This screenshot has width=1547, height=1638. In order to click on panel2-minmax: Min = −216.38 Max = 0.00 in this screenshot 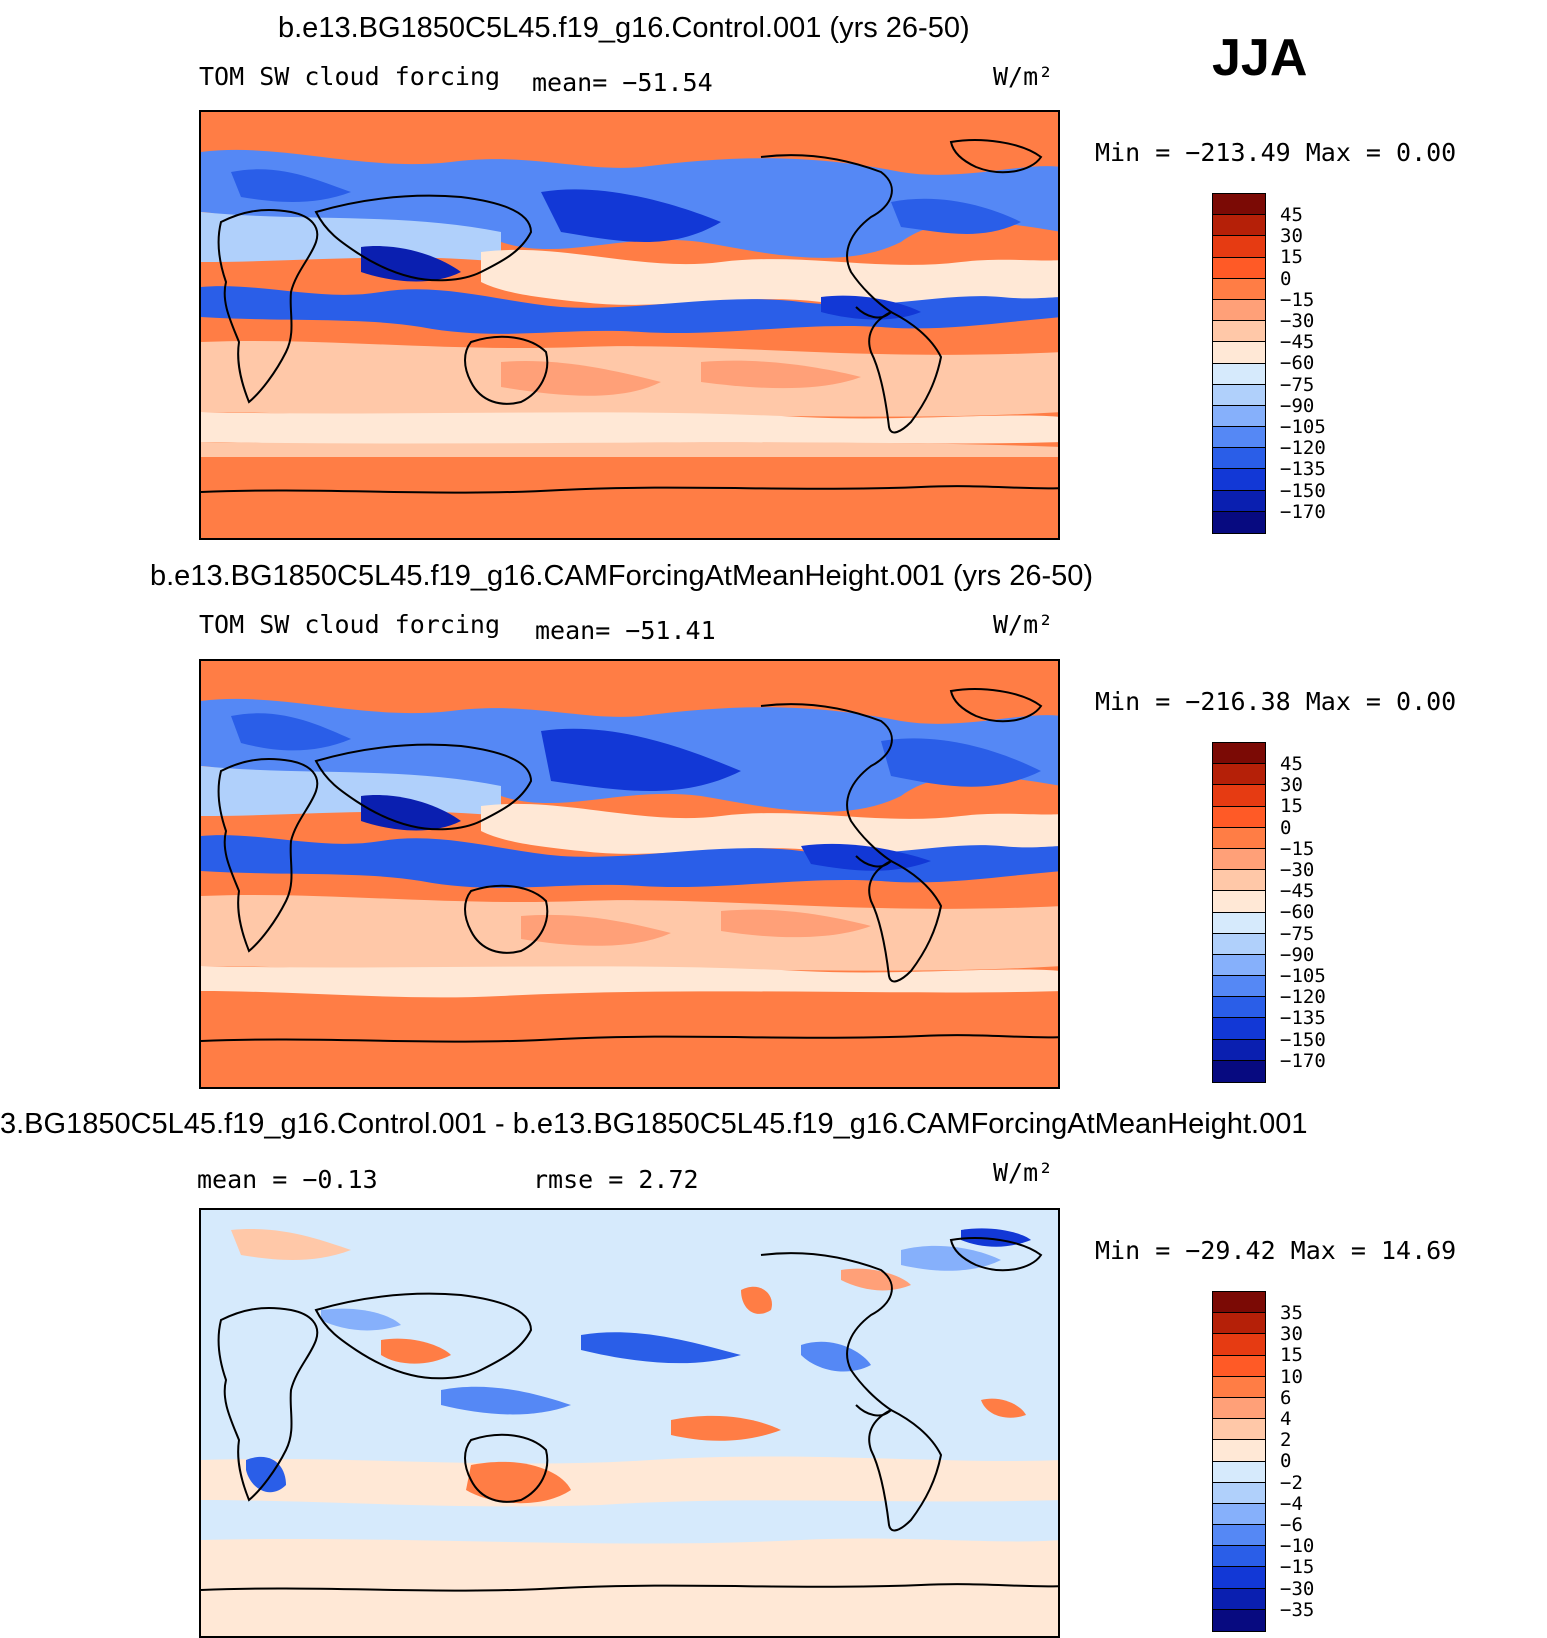, I will do `click(1276, 701)`.